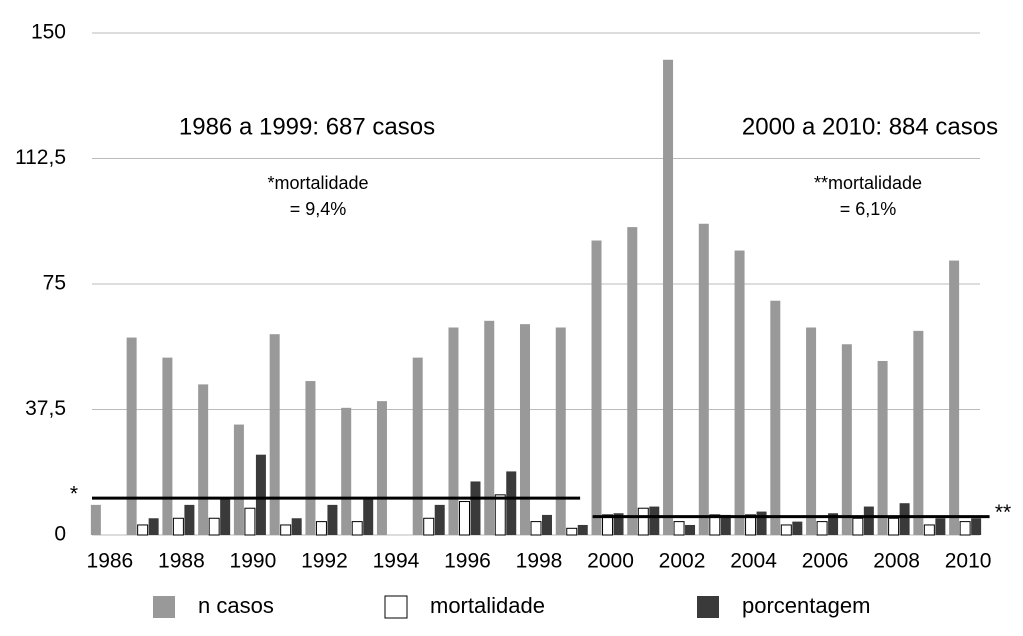  Describe the element at coordinates (868, 183) in the screenshot. I see `annotation: **mortalidade` at that location.